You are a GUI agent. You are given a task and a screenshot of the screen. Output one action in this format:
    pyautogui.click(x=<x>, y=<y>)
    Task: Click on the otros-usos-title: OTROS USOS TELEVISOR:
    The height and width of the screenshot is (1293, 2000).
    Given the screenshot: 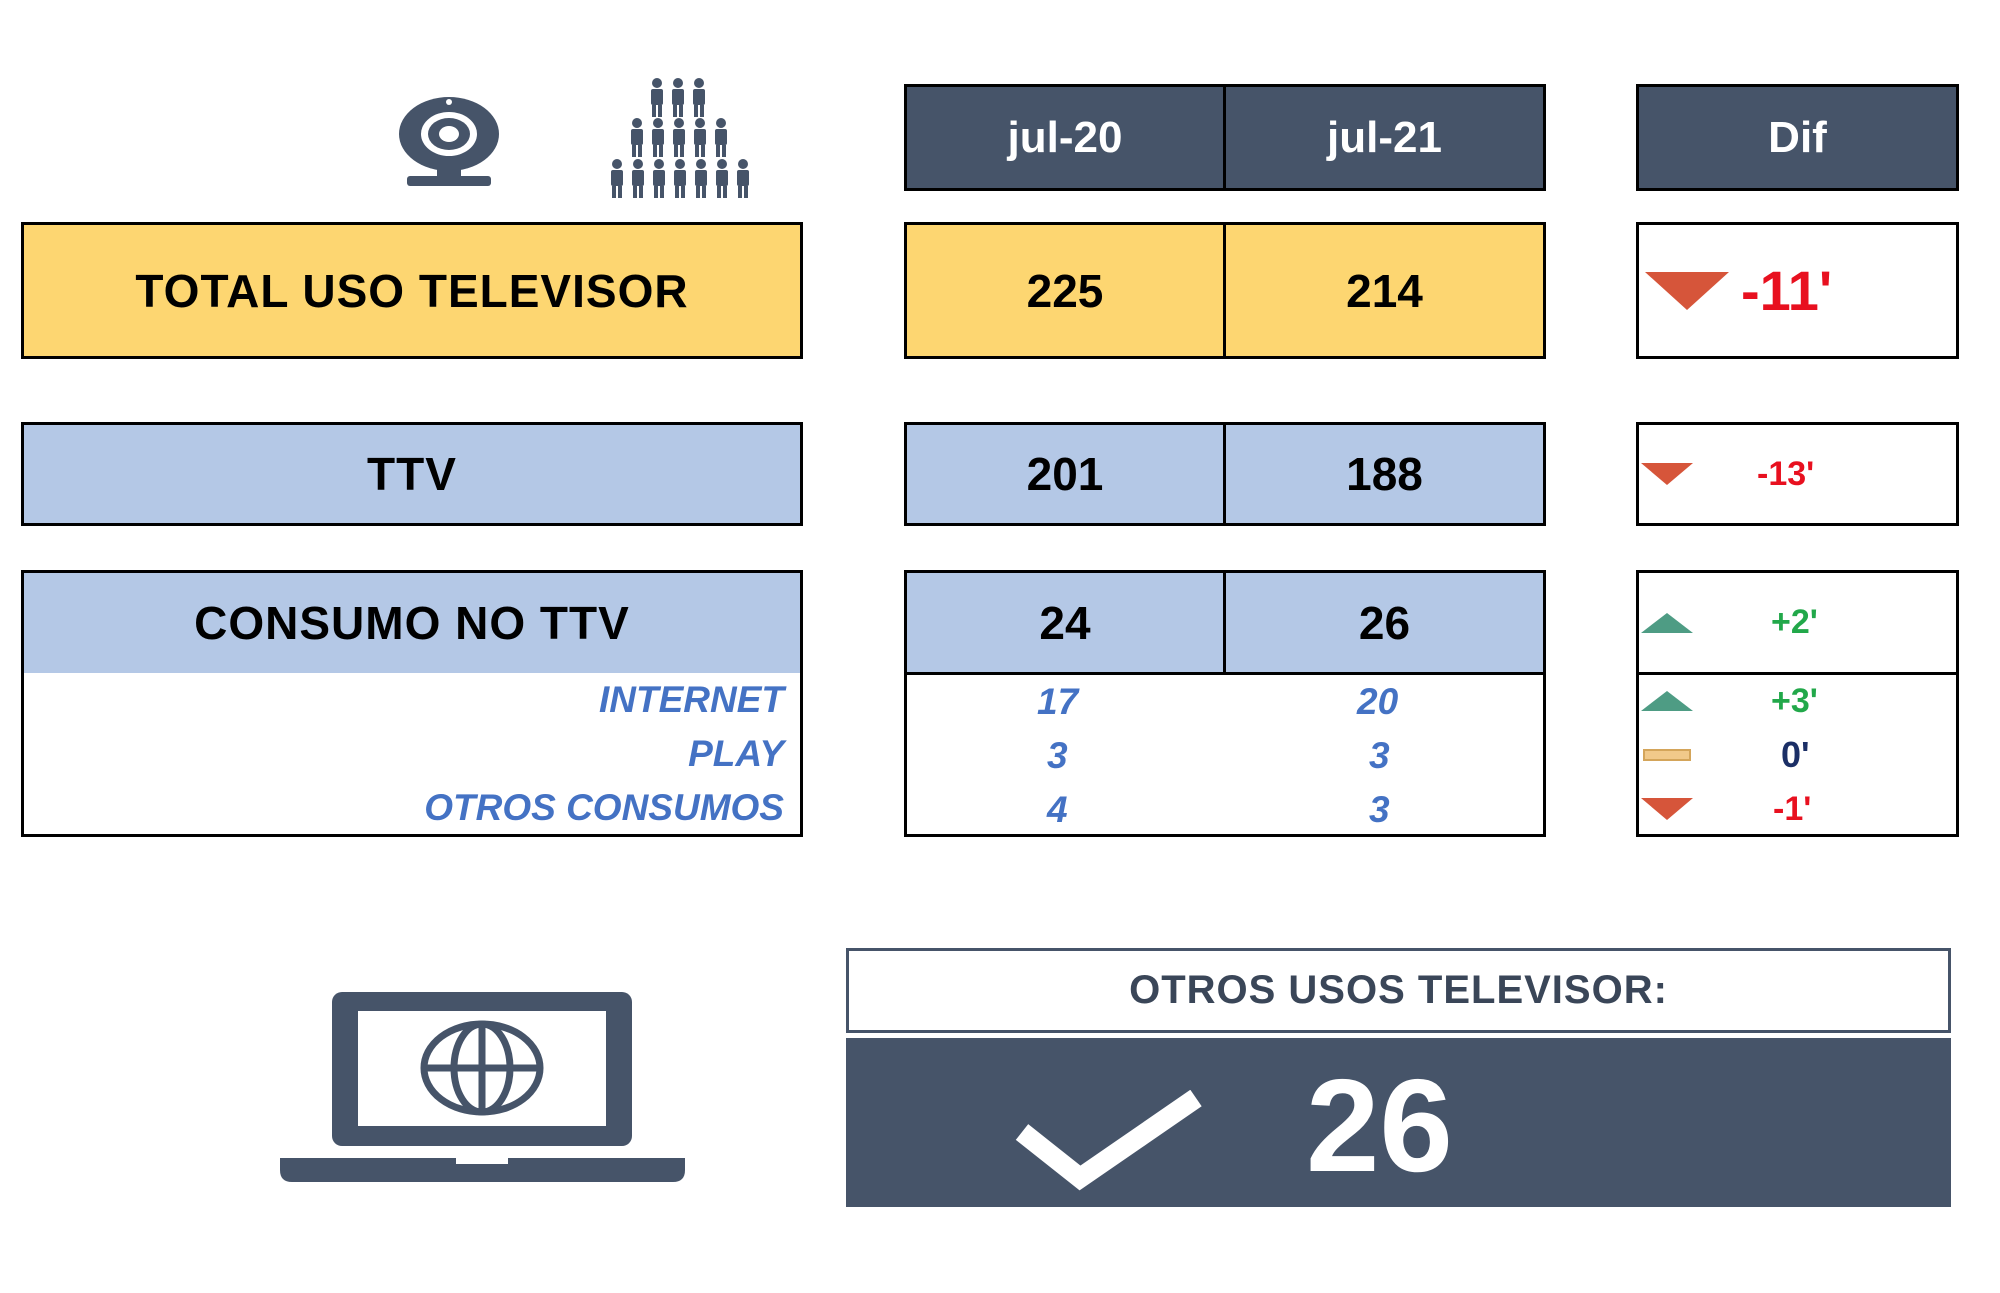 What is the action you would take?
    pyautogui.click(x=1398, y=990)
    